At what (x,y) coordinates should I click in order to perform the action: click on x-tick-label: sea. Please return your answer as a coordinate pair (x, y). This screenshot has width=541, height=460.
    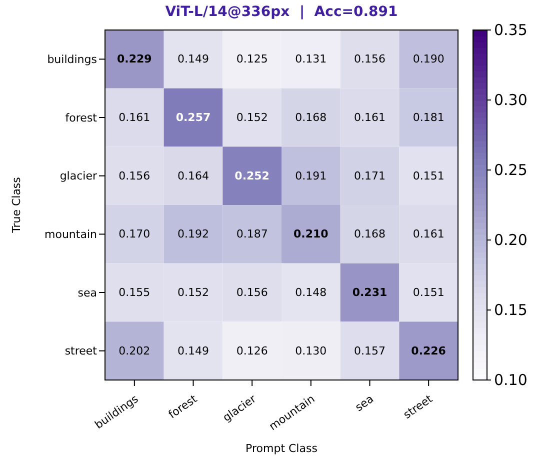
    Looking at the image, I should click on (364, 403).